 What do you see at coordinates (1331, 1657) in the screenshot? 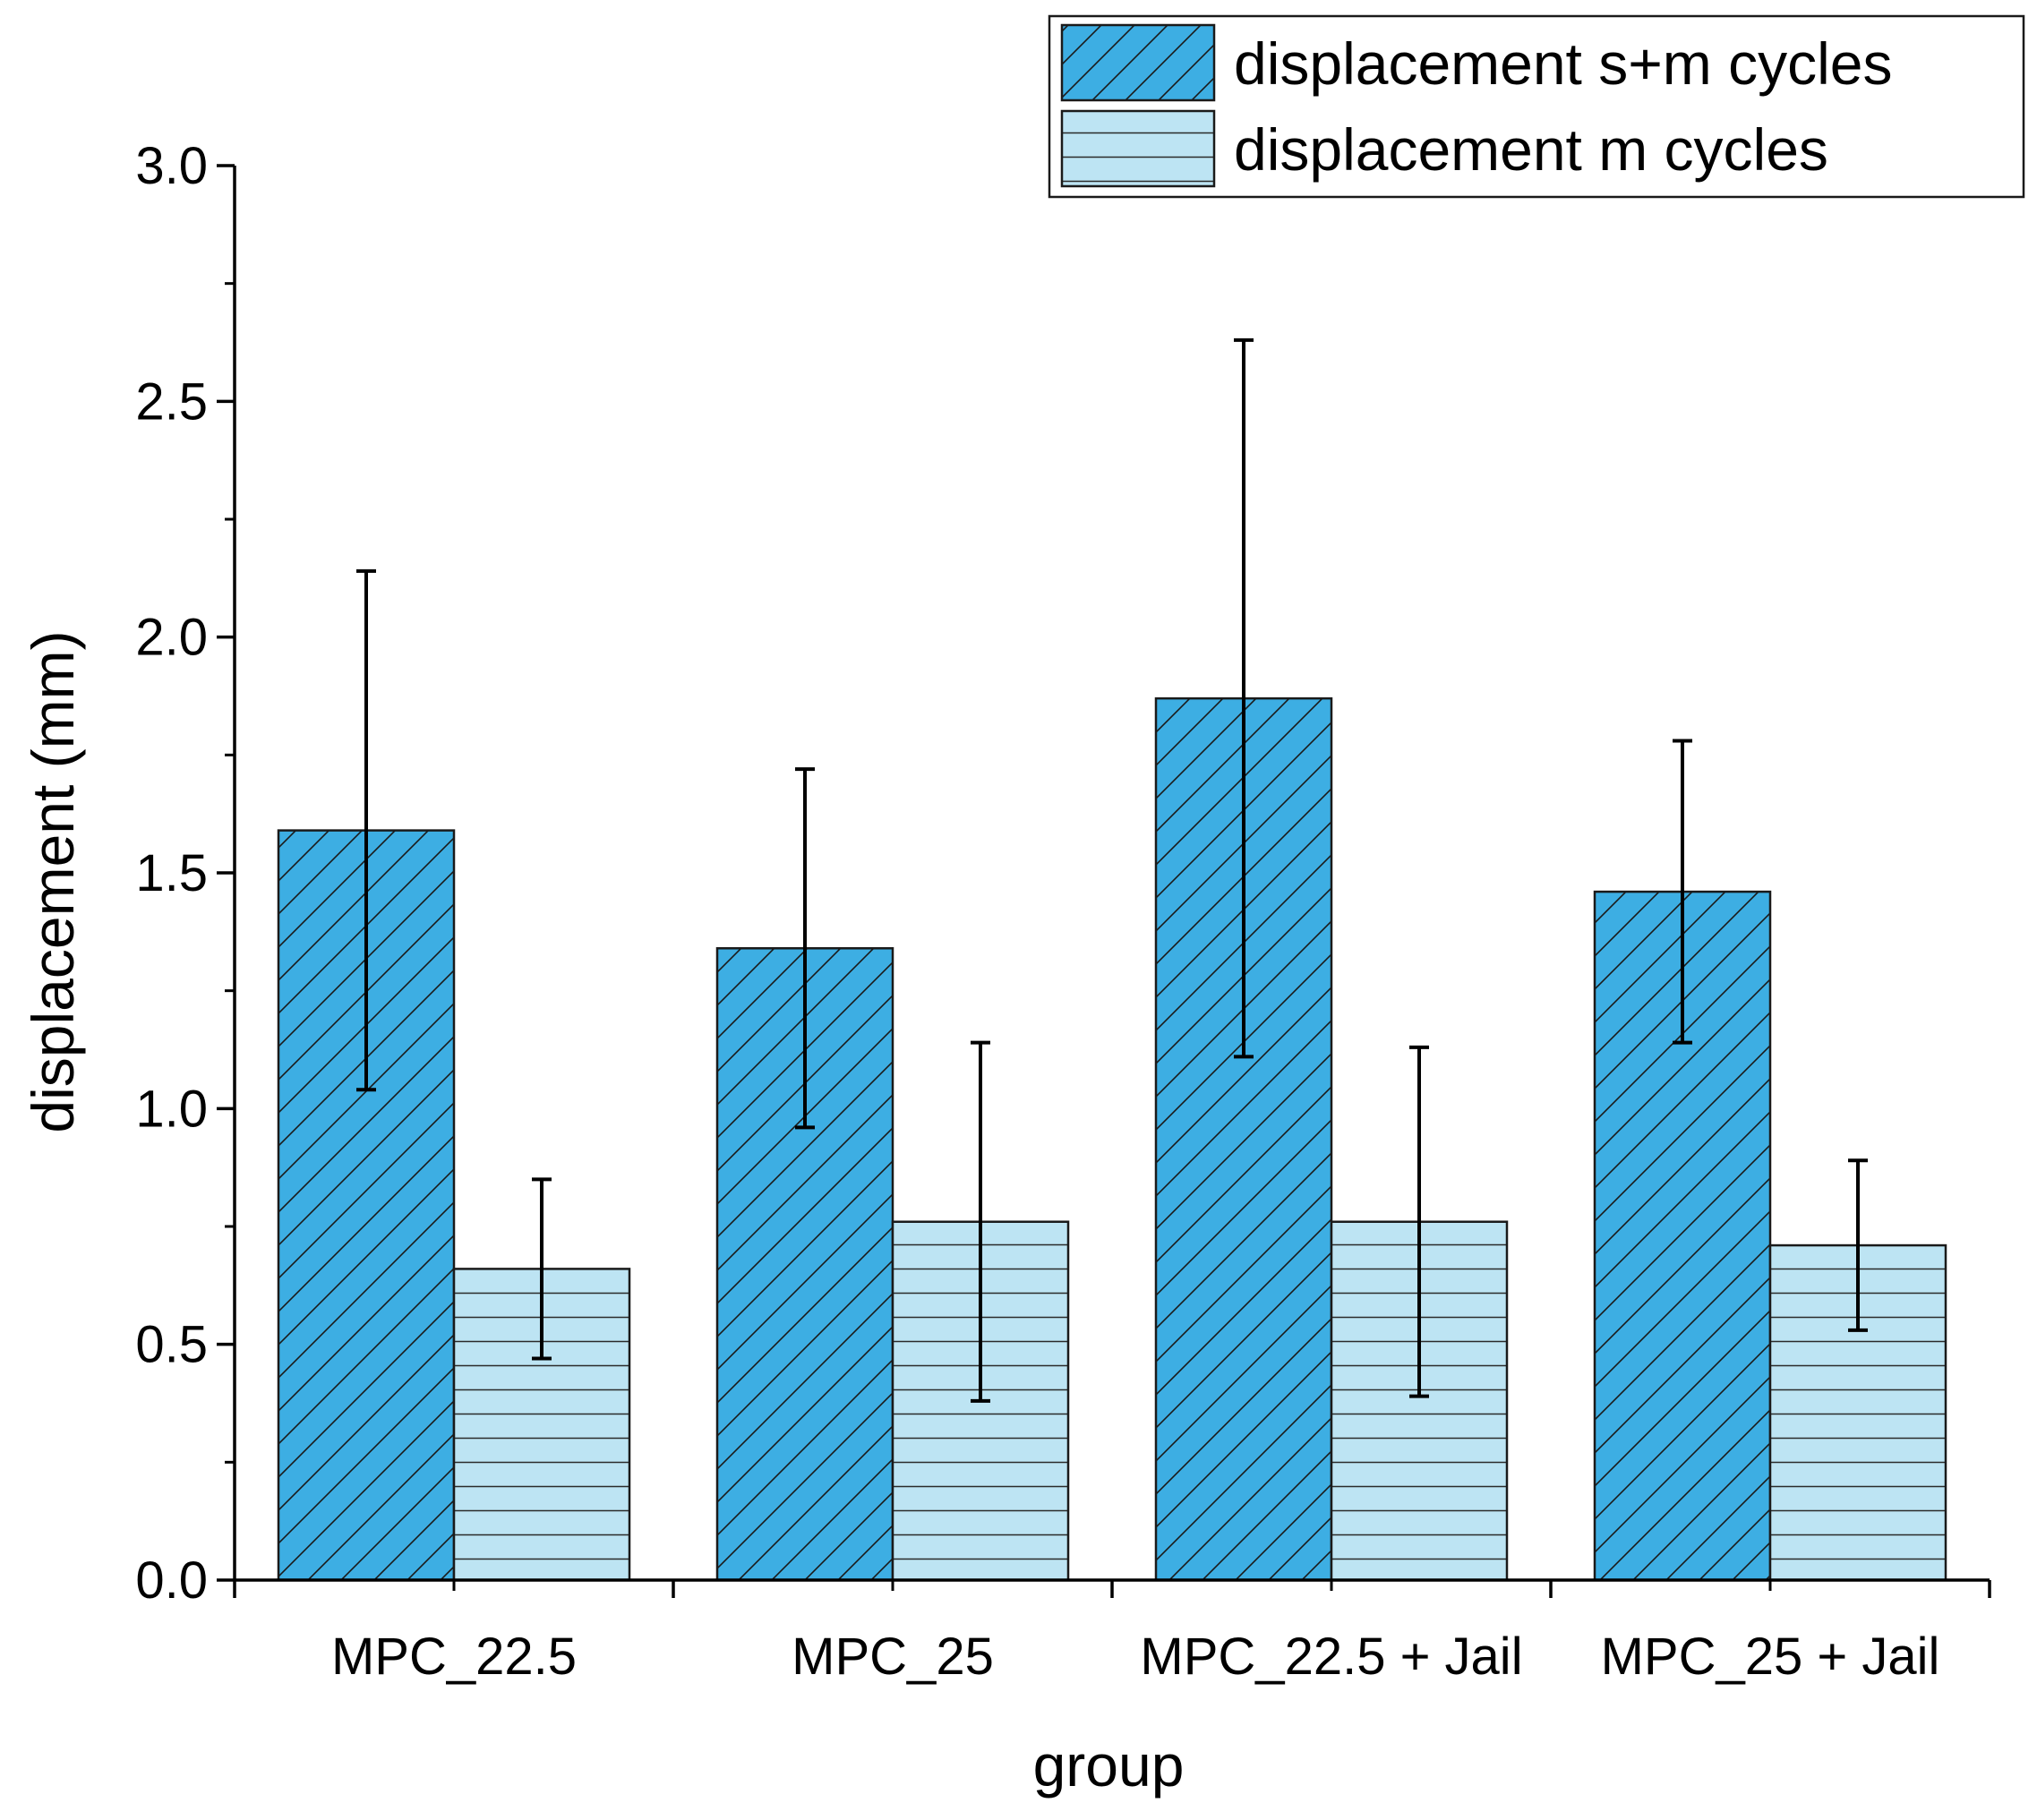
I see `x-tick-label: MPC_22.5 + Jail` at bounding box center [1331, 1657].